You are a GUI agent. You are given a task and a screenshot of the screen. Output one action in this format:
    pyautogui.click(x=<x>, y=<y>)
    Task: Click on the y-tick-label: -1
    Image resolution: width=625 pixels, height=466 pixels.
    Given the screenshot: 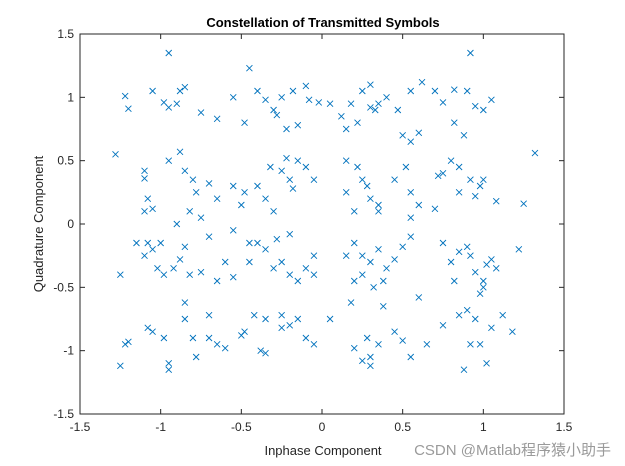 What is the action you would take?
    pyautogui.click(x=68, y=351)
    